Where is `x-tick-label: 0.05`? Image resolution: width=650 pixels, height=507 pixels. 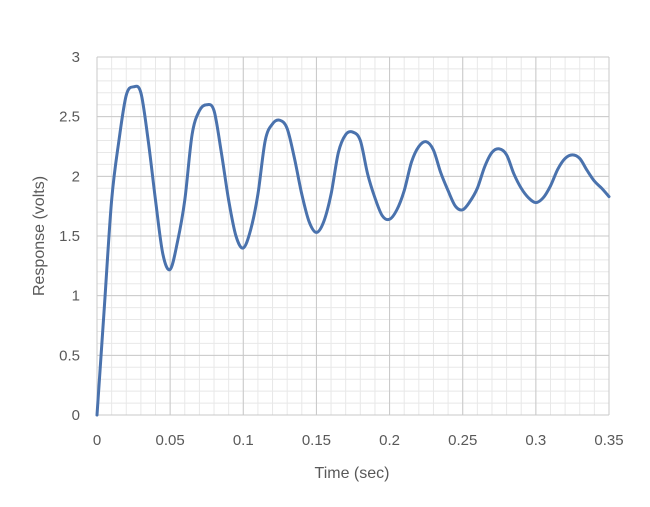 x-tick-label: 0.05 is located at coordinates (170, 440).